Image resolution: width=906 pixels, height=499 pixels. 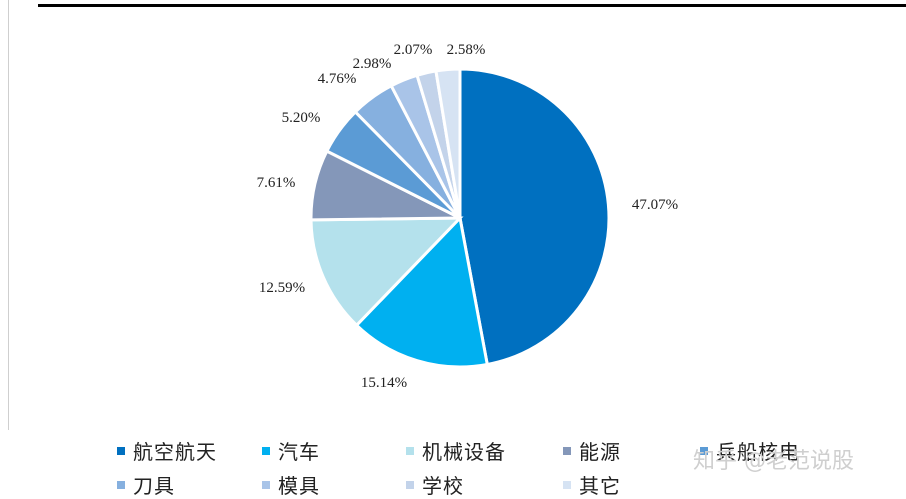 I want to click on legend-item: 其它, so click(x=592, y=484).